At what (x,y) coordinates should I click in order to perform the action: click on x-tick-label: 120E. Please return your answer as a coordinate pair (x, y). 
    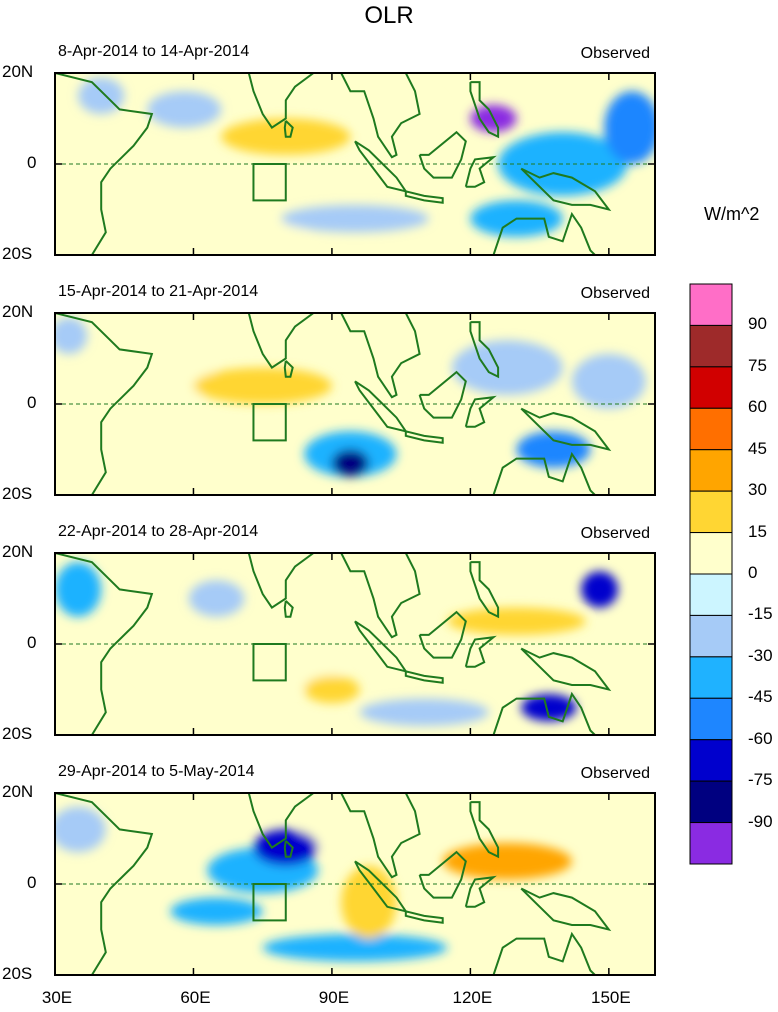
    Looking at the image, I should click on (472, 997).